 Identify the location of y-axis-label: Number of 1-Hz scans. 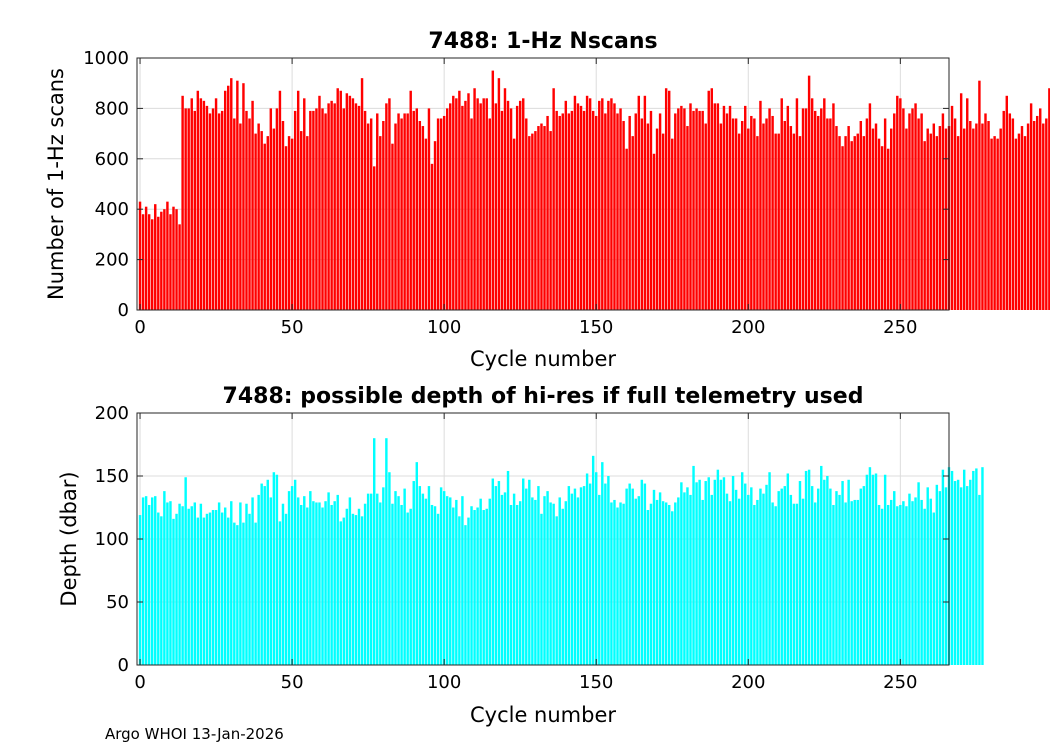
(56, 184).